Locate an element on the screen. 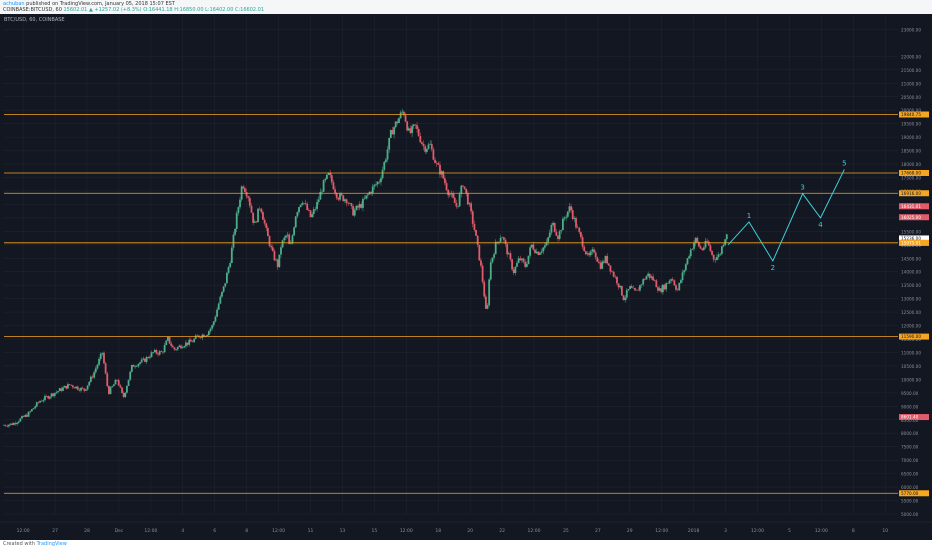 The image size is (932, 550). level-price-label: 11590.00 is located at coordinates (911, 336).